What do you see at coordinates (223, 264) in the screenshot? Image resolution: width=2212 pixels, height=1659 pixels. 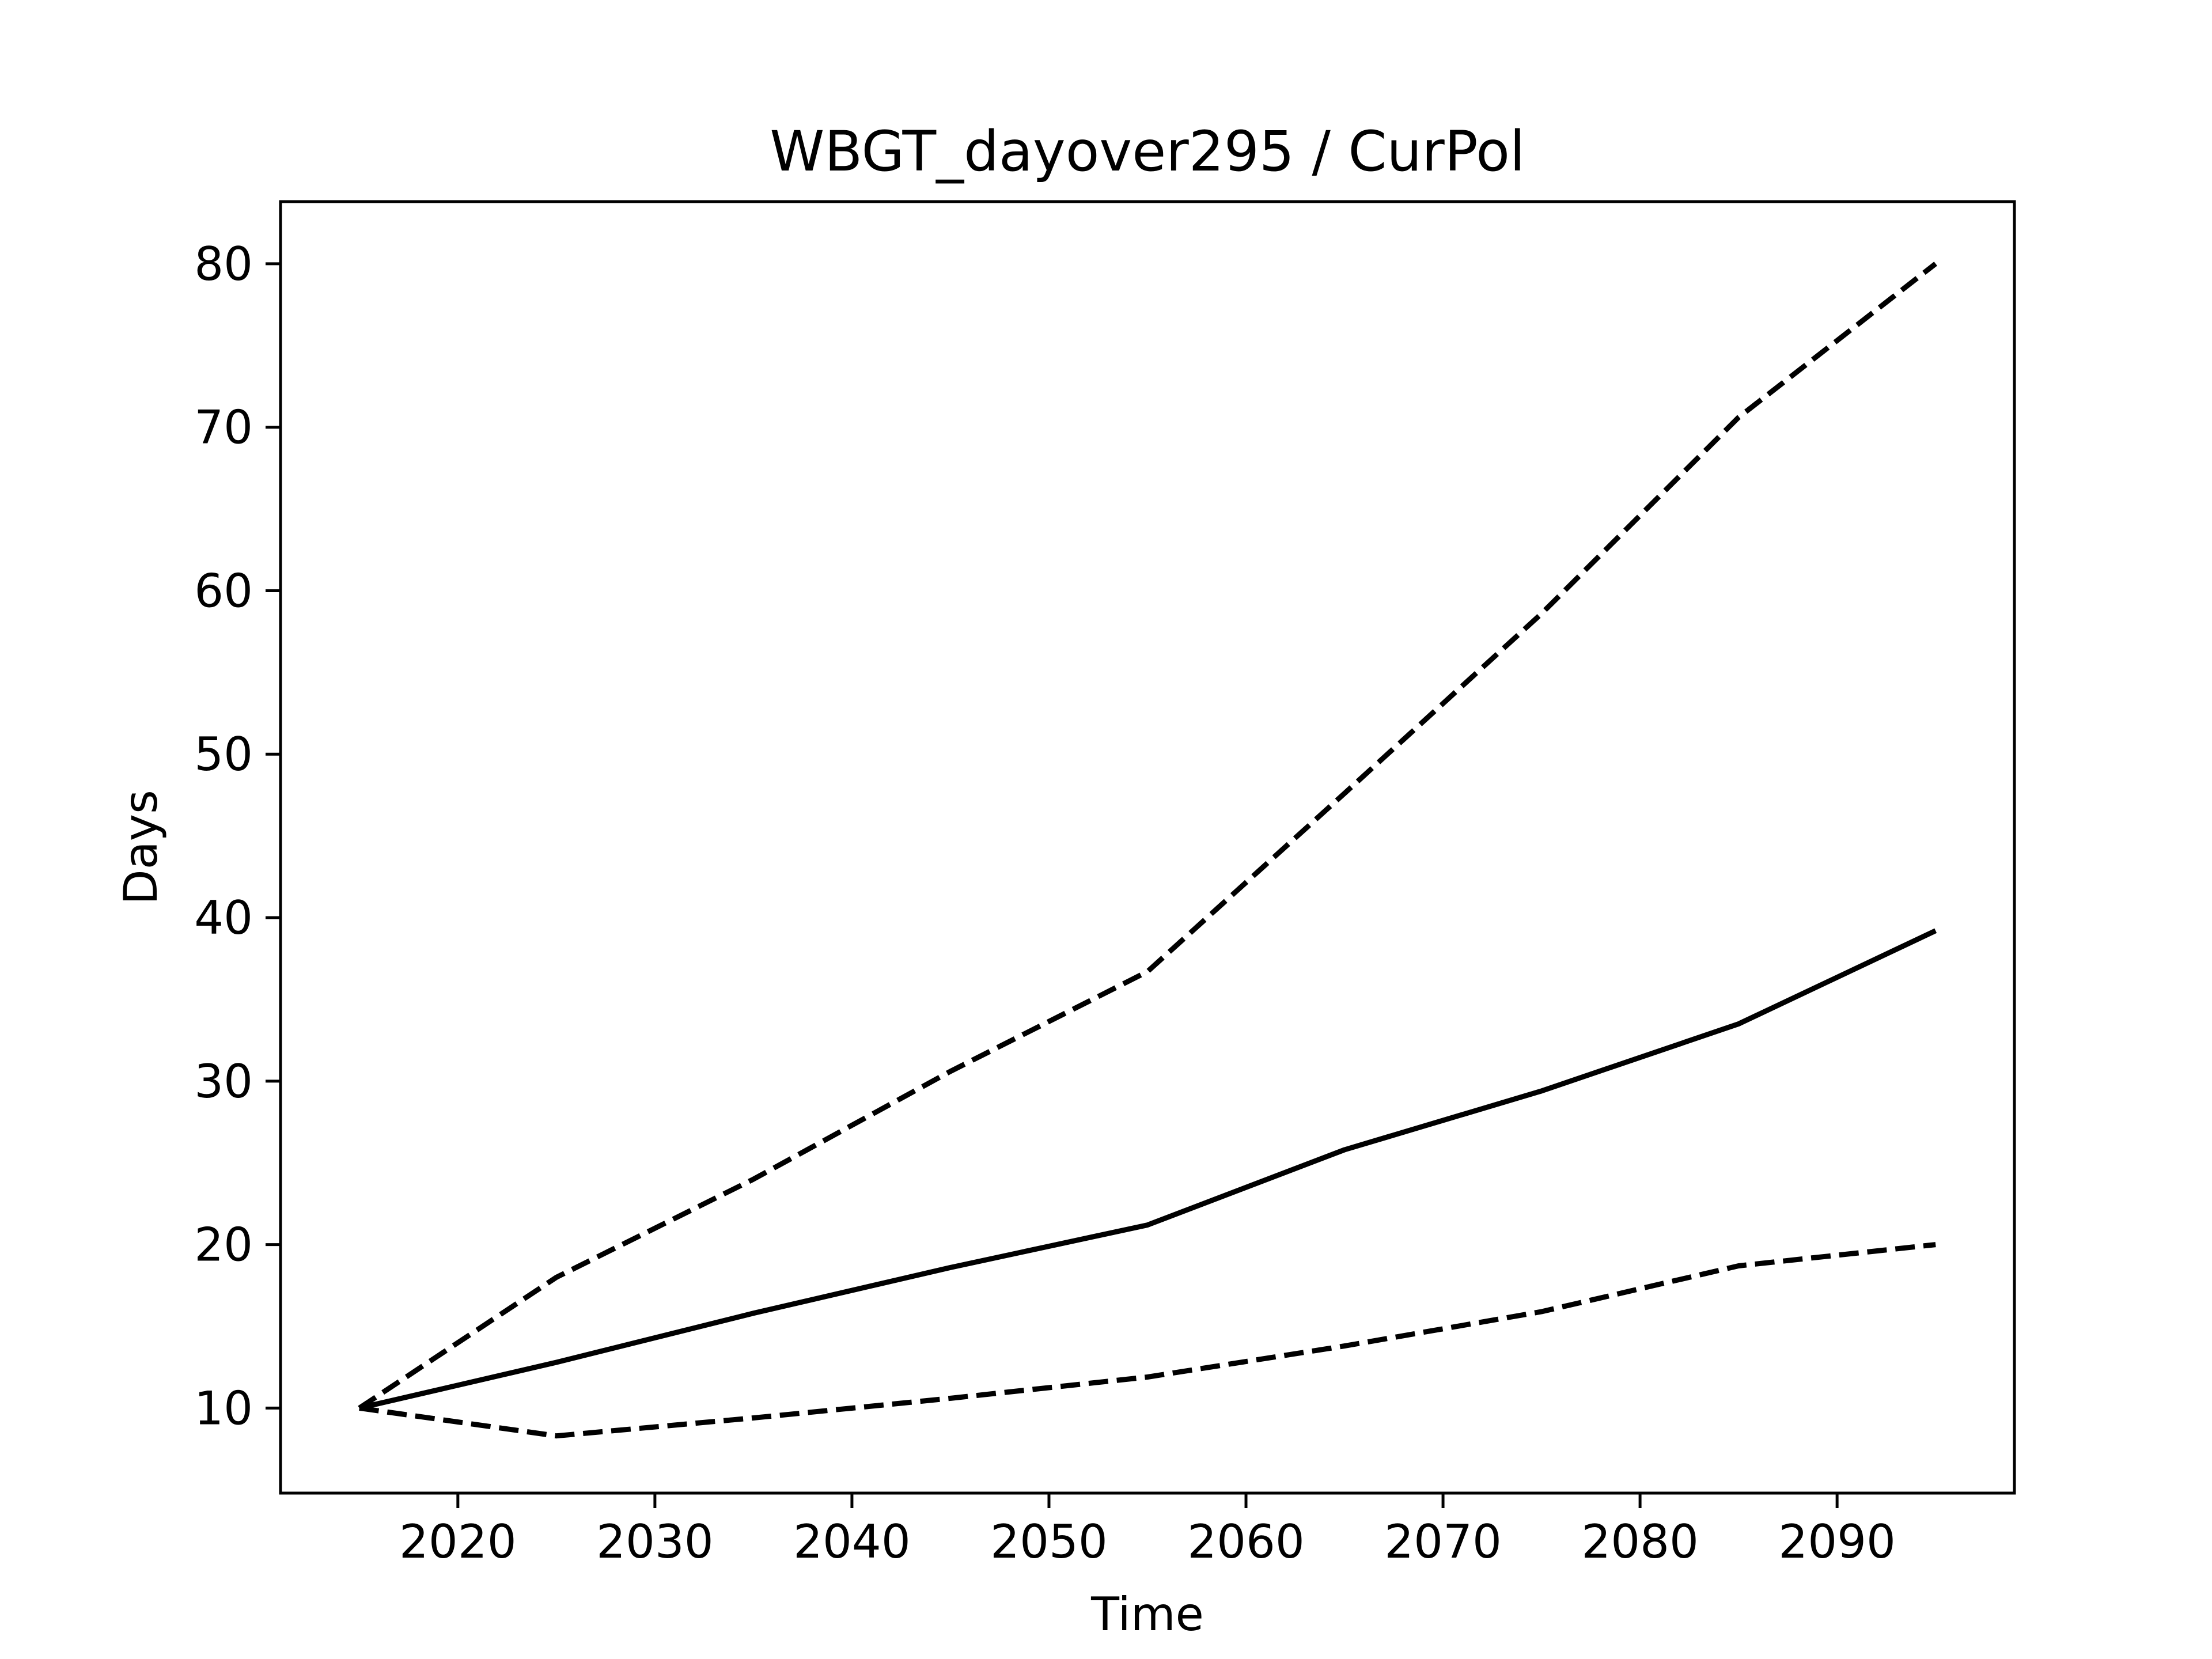 I see `y-tick-label: 80` at bounding box center [223, 264].